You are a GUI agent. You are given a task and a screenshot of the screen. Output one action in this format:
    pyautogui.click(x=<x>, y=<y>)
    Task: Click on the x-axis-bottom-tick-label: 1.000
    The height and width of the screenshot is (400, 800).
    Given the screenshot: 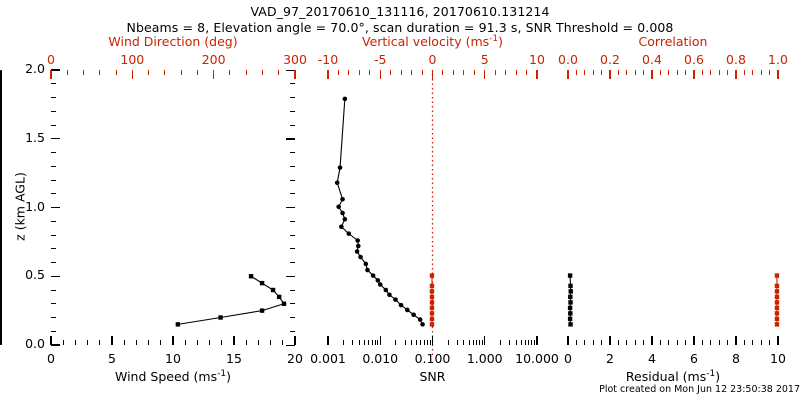 What is the action you would take?
    pyautogui.click(x=484, y=358)
    